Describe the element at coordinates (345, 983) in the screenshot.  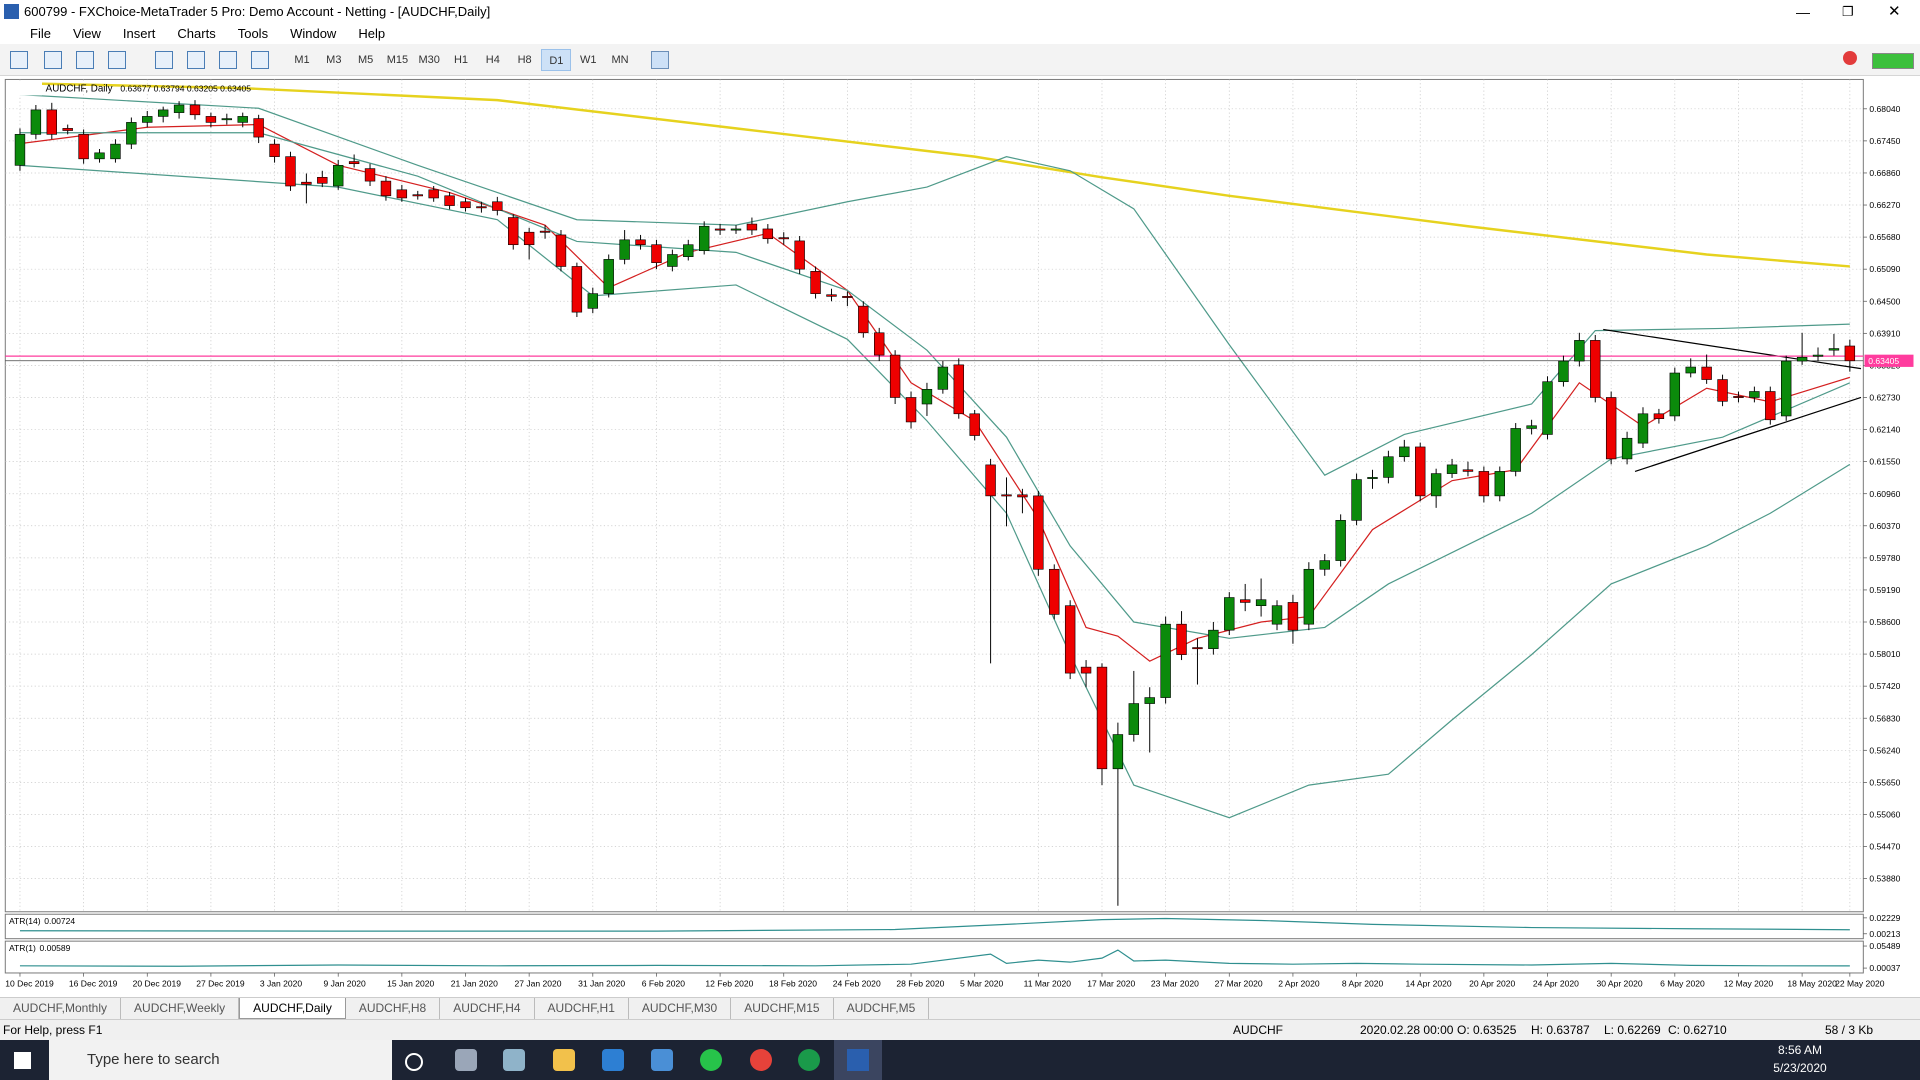
I see `x-tick-label: 9 Jan 2020` at that location.